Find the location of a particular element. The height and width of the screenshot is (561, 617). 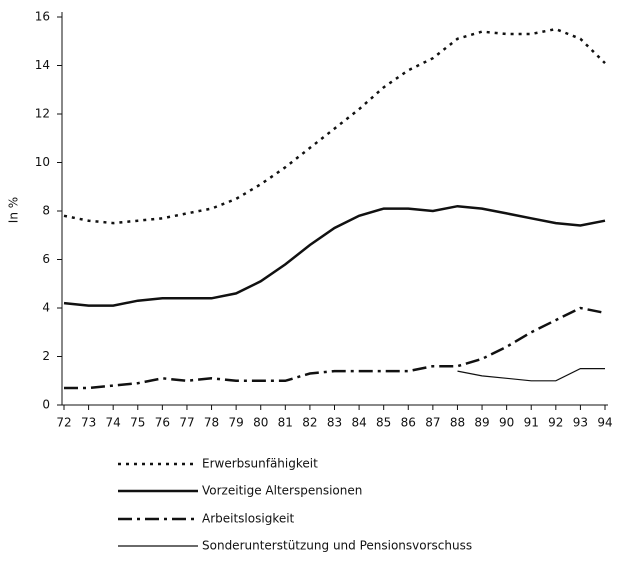

y-tick-label: 4 is located at coordinates (46, 308).